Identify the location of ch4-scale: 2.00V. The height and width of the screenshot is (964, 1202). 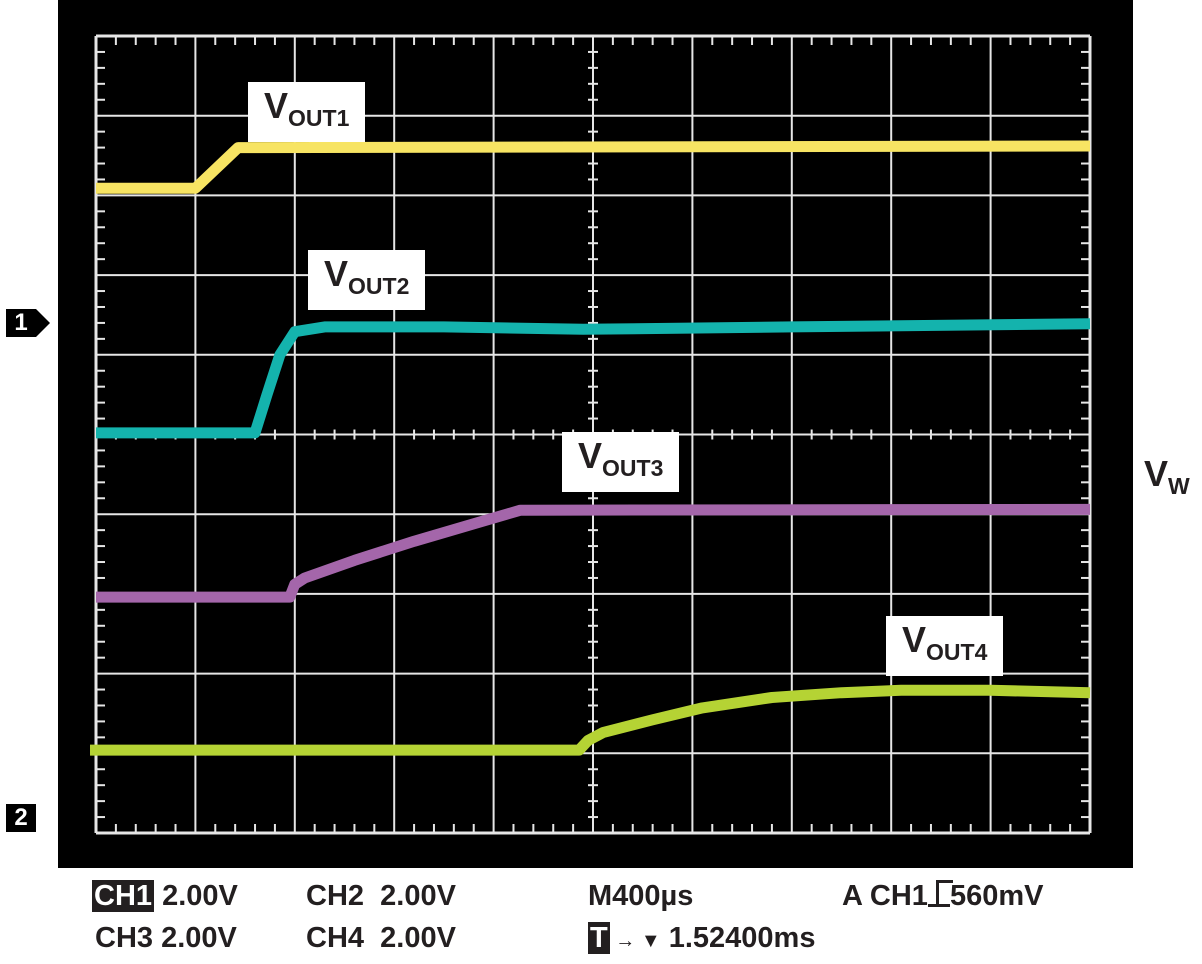
(418, 938).